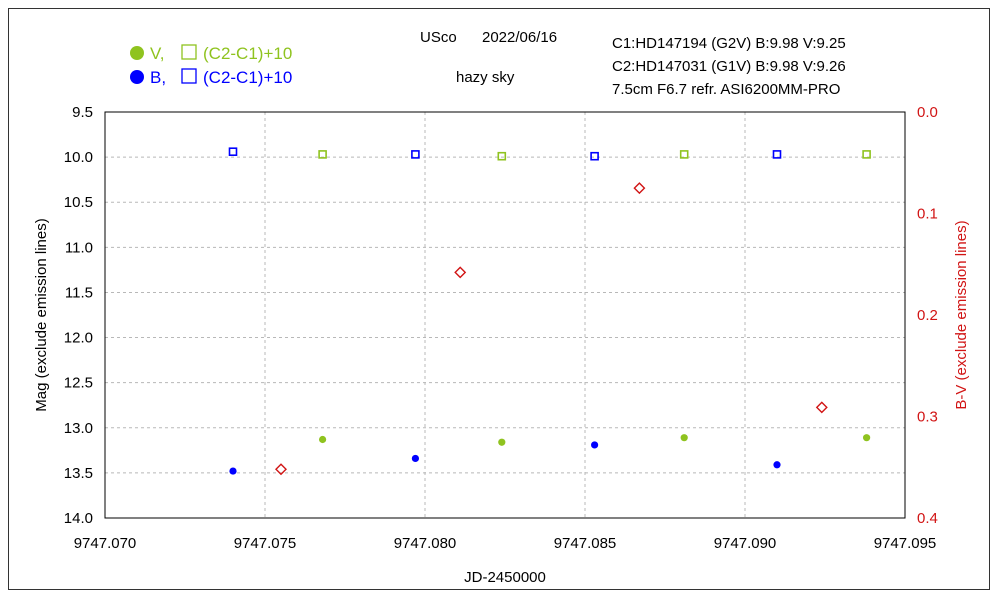 The image size is (1000, 600). What do you see at coordinates (961, 314) in the screenshot?
I see `y-axis-right-label: B-V (exclude emission lines)` at bounding box center [961, 314].